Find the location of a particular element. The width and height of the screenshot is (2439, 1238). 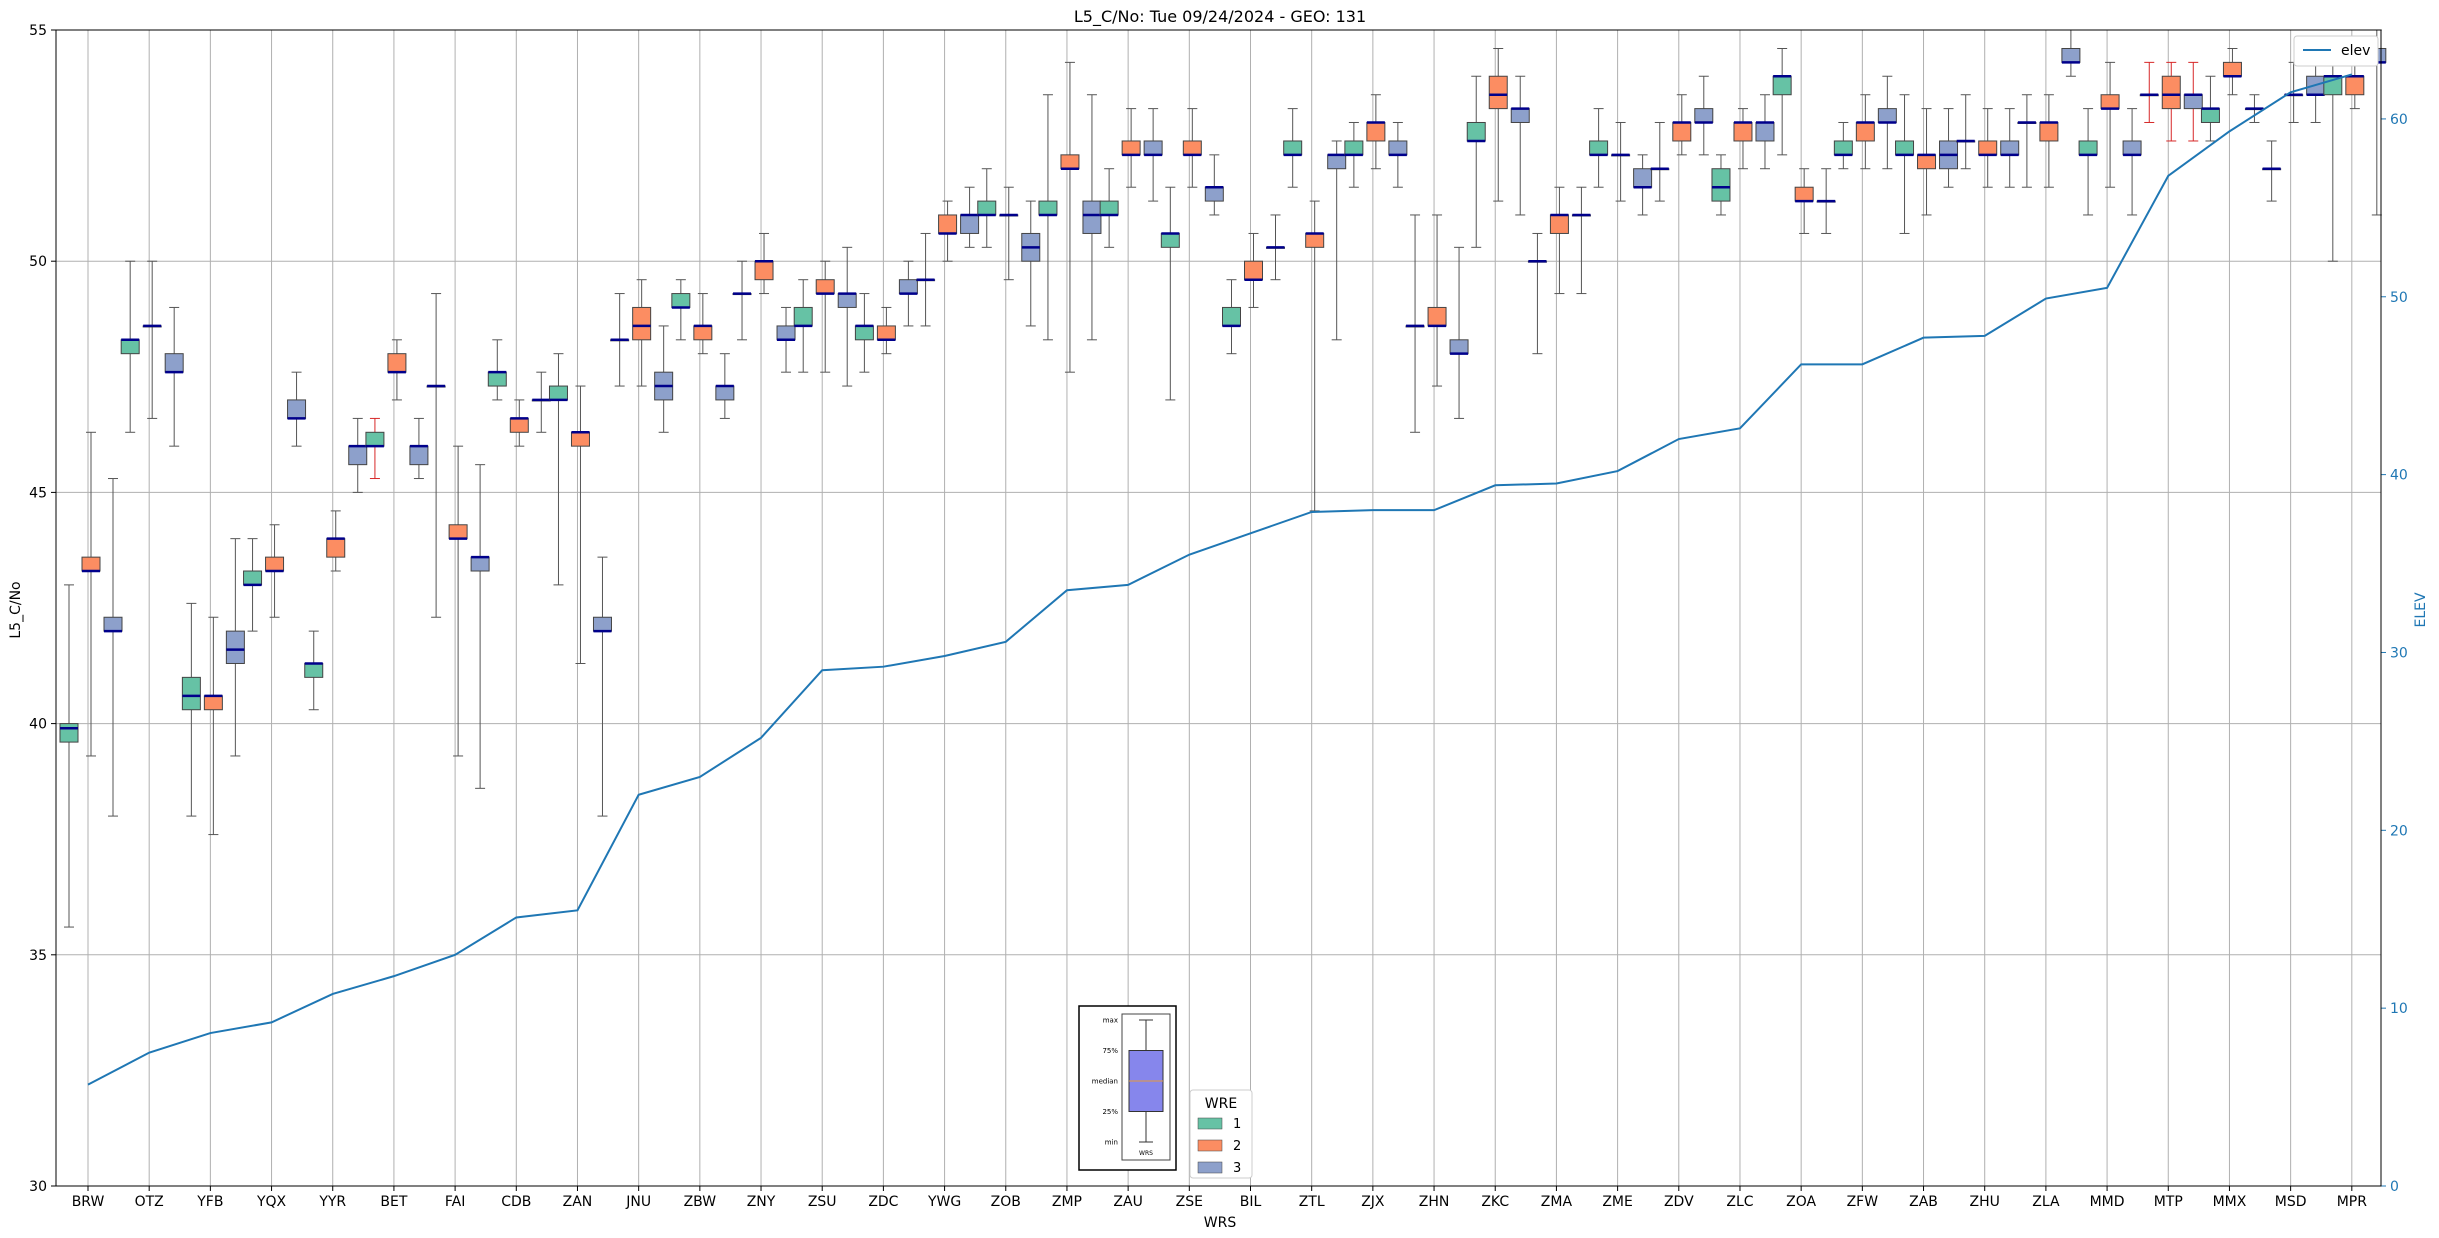

x-tick-label: ZAB is located at coordinates (1923, 1202).